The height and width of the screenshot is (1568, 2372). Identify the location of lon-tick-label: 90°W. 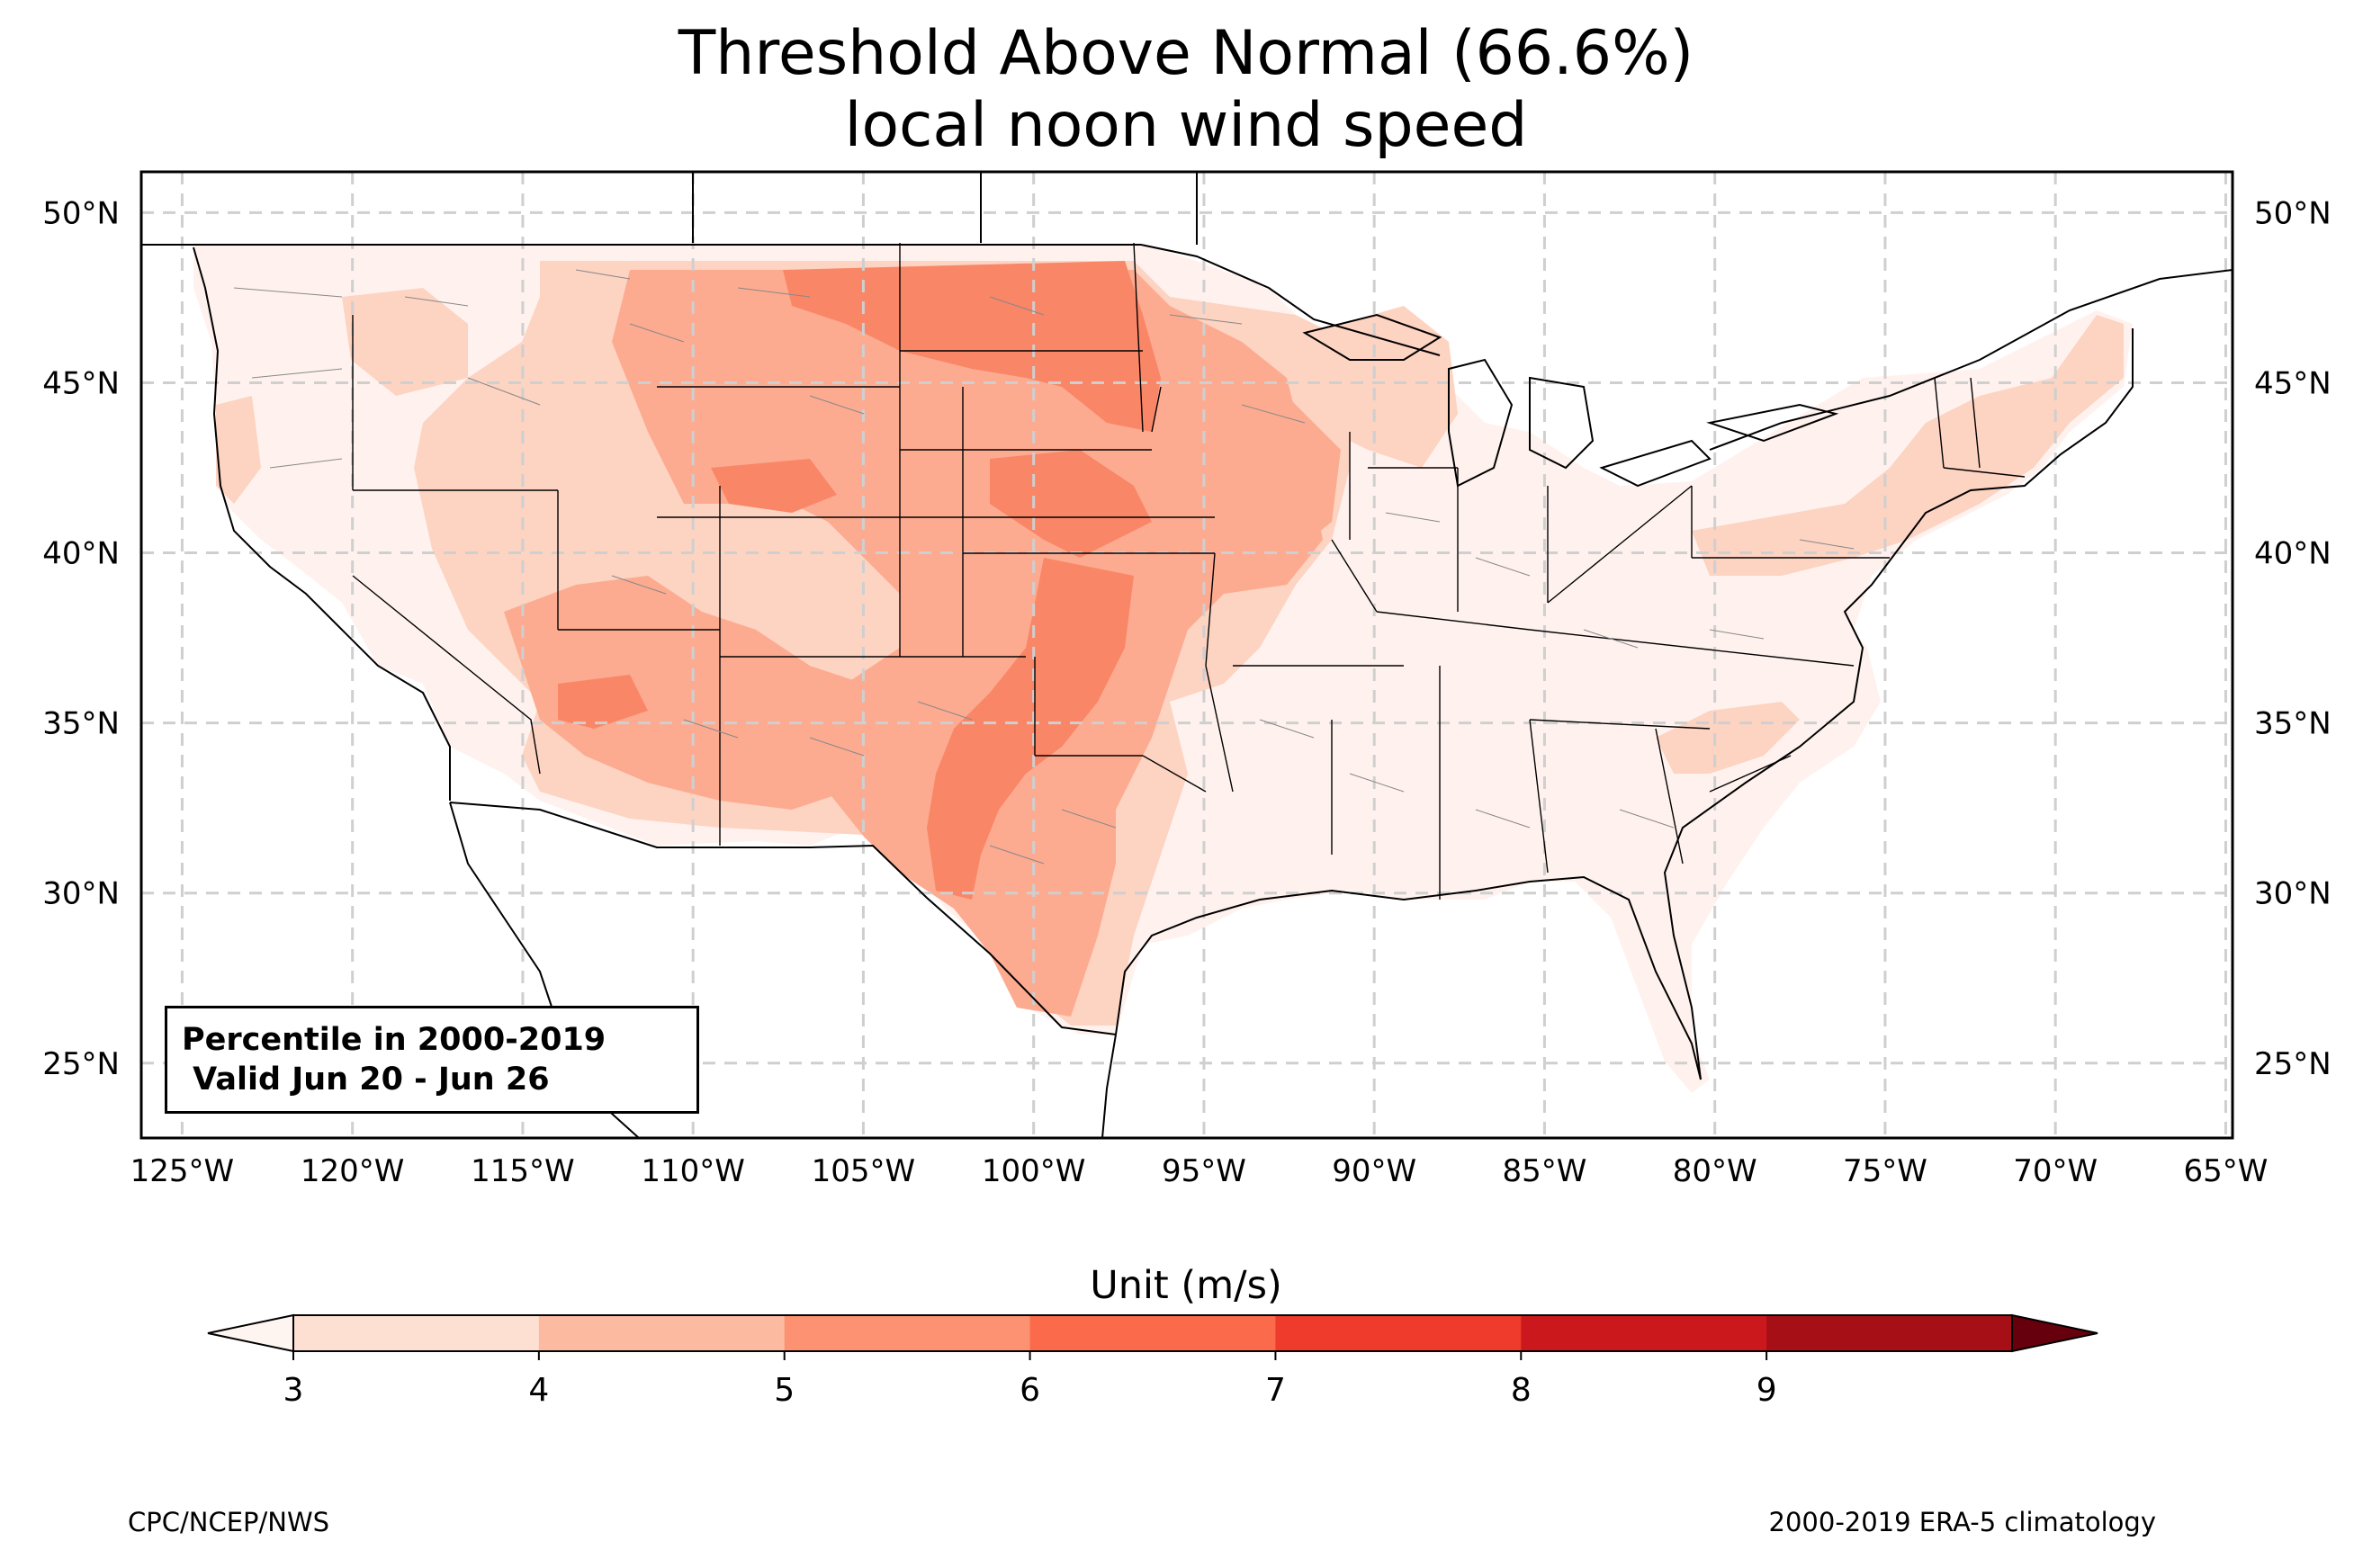
(1374, 1171).